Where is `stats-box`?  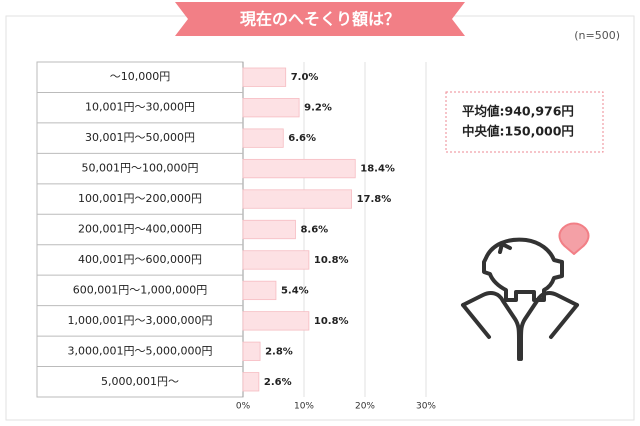
stats-box is located at coordinates (524, 122).